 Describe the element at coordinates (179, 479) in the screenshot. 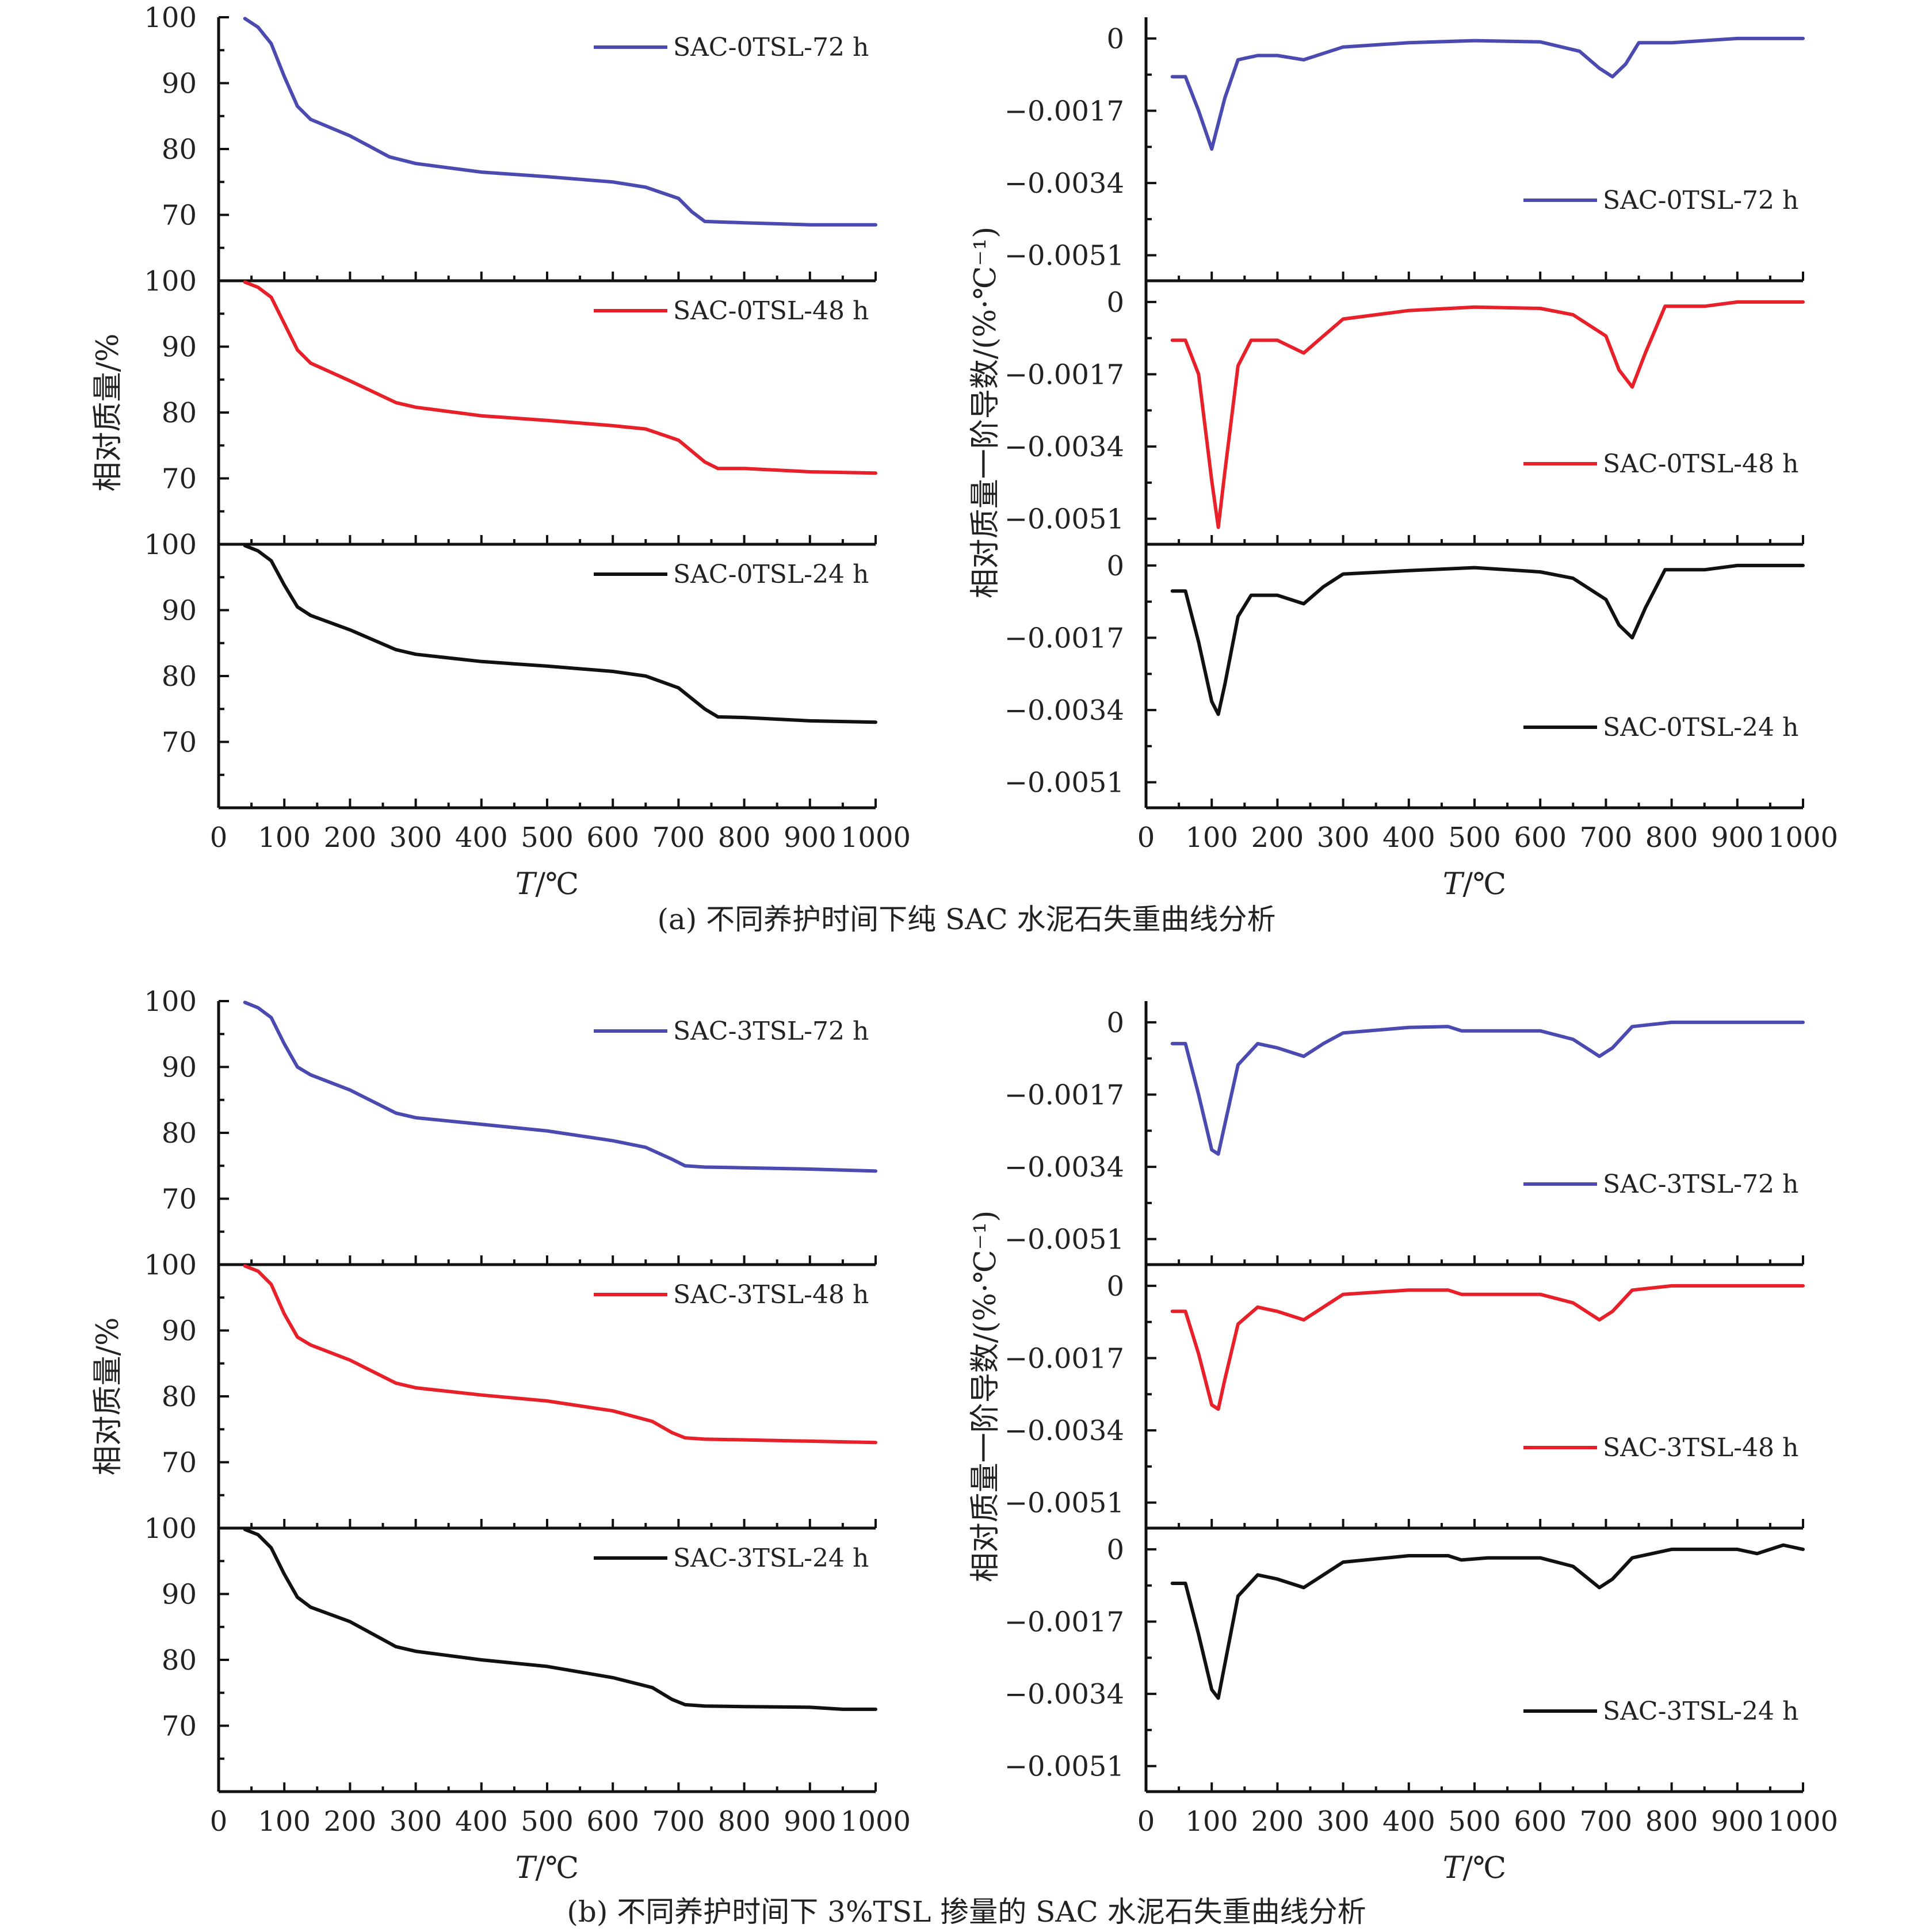

I see `figa-tga-panel1-ytick-label: 70` at that location.